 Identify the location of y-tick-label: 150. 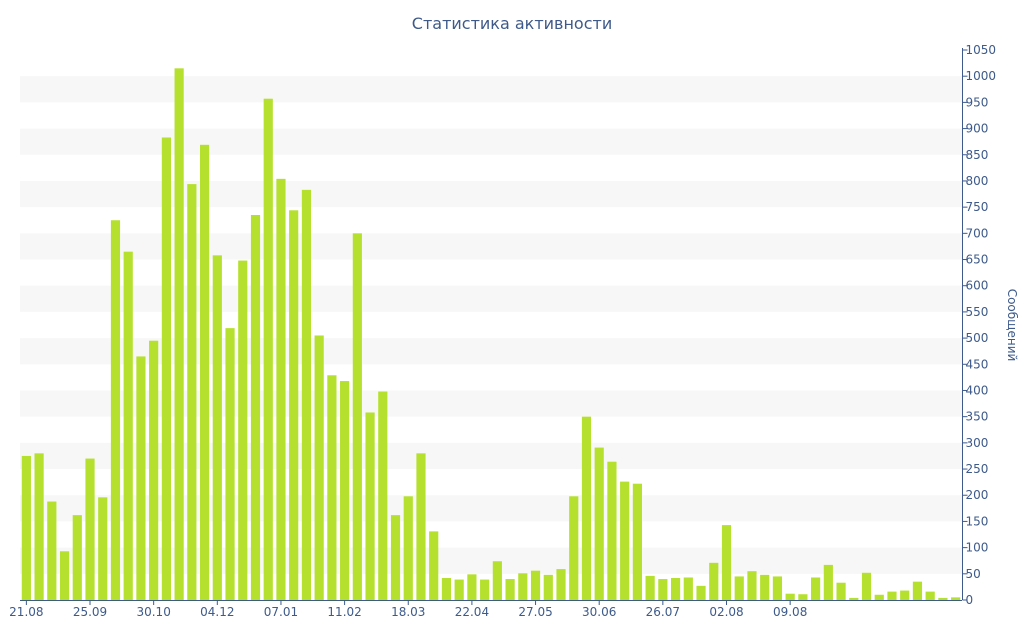
(977, 521).